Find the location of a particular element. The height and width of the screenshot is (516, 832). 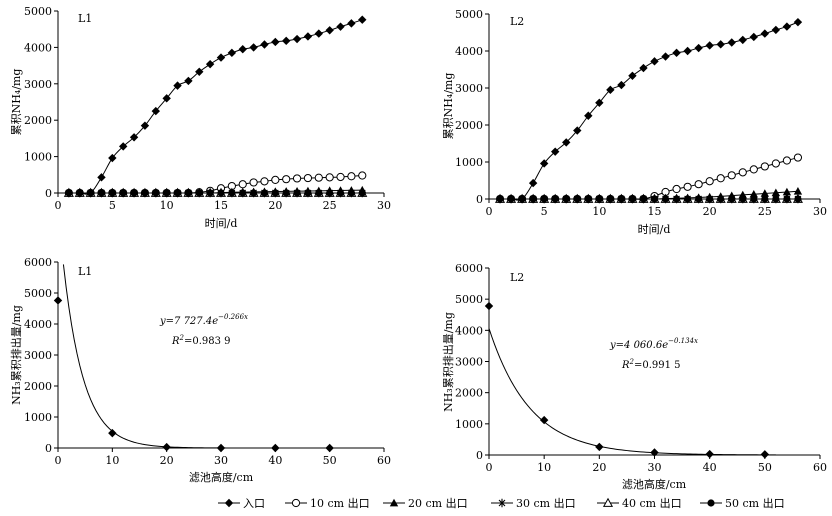

r-squared: R2=0.983 9 is located at coordinates (201, 340).